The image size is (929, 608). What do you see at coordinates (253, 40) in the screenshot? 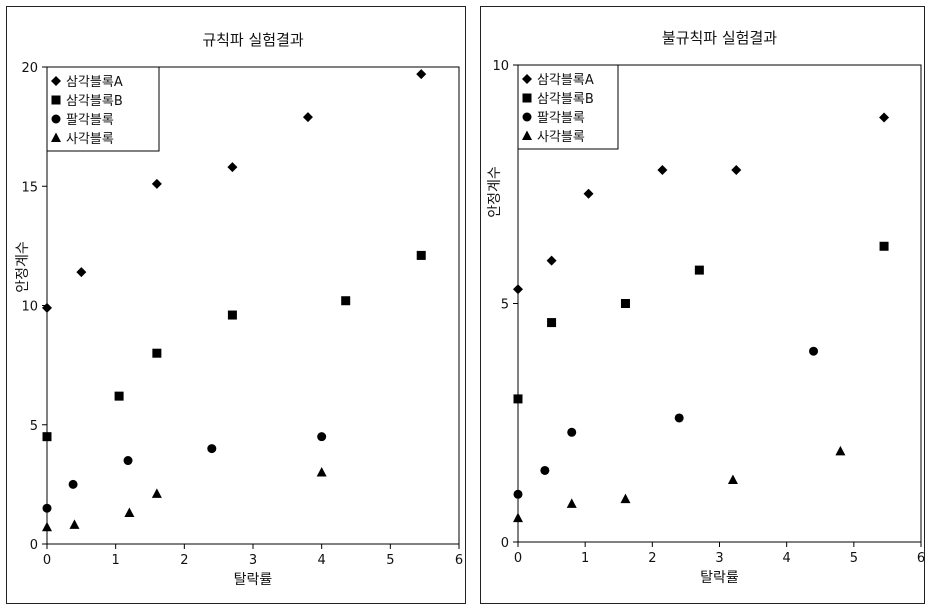
I see `chart-title: 규칙파 실험결과` at bounding box center [253, 40].